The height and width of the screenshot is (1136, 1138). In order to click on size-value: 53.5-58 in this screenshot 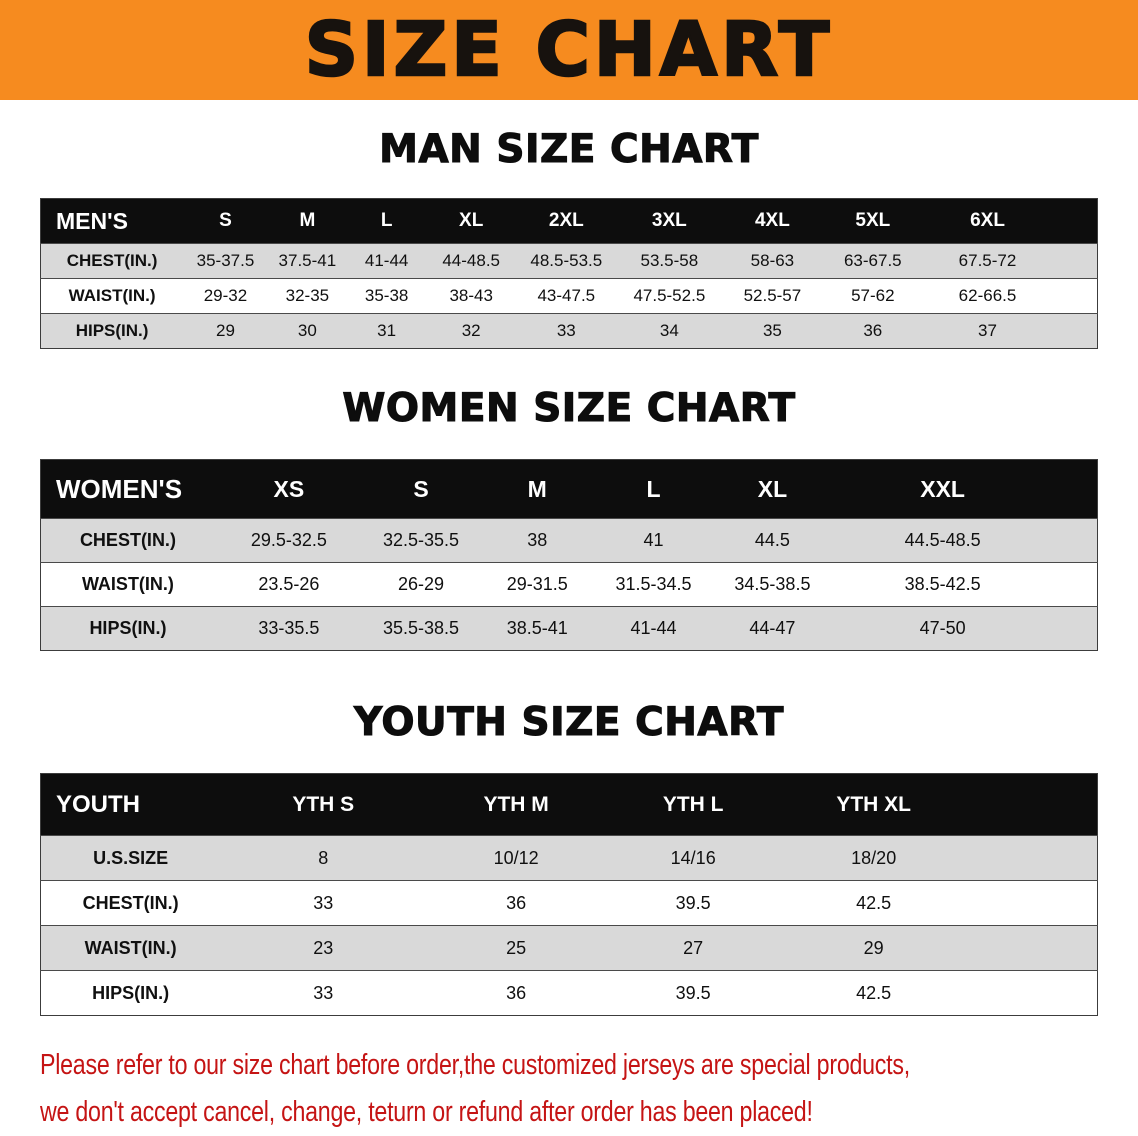, I will do `click(669, 261)`.